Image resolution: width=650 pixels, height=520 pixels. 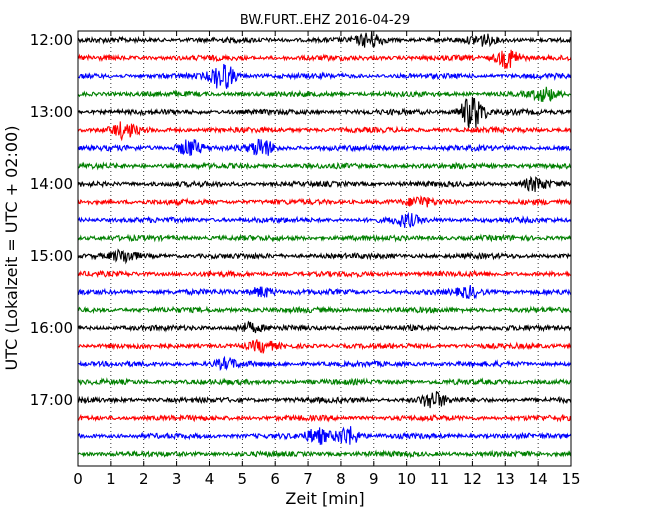 I want to click on y-tick-label: 13:00, so click(x=51, y=112).